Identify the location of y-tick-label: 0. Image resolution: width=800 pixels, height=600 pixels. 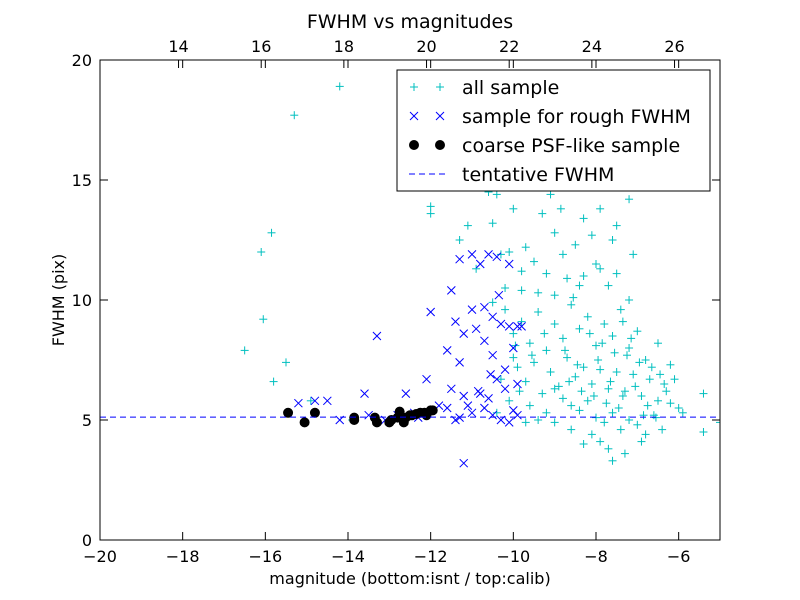
(87, 540).